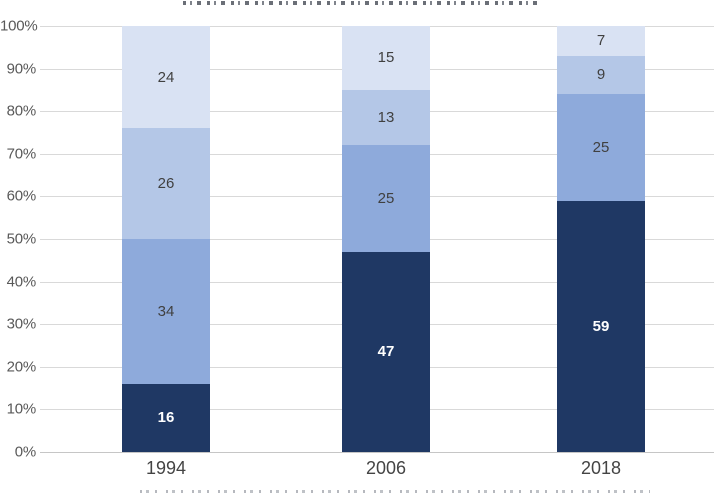 Image resolution: width=720 pixels, height=495 pixels. What do you see at coordinates (395, 491) in the screenshot?
I see `chart-legend-cropped` at bounding box center [395, 491].